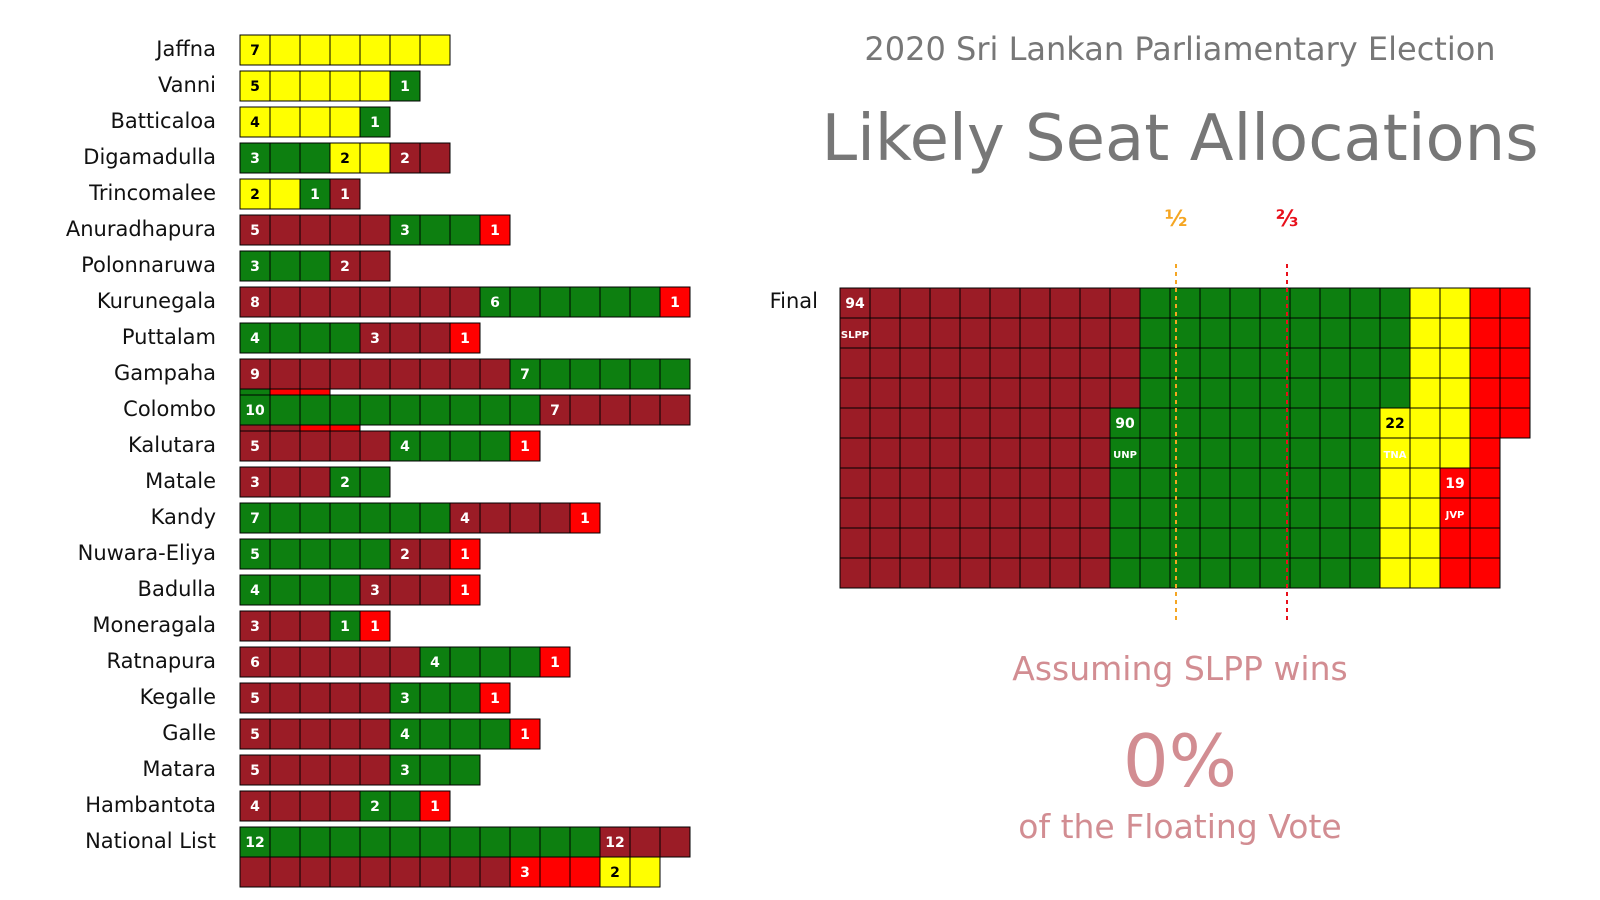 The image size is (1600, 900). I want to click on final-label: Final, so click(794, 301).